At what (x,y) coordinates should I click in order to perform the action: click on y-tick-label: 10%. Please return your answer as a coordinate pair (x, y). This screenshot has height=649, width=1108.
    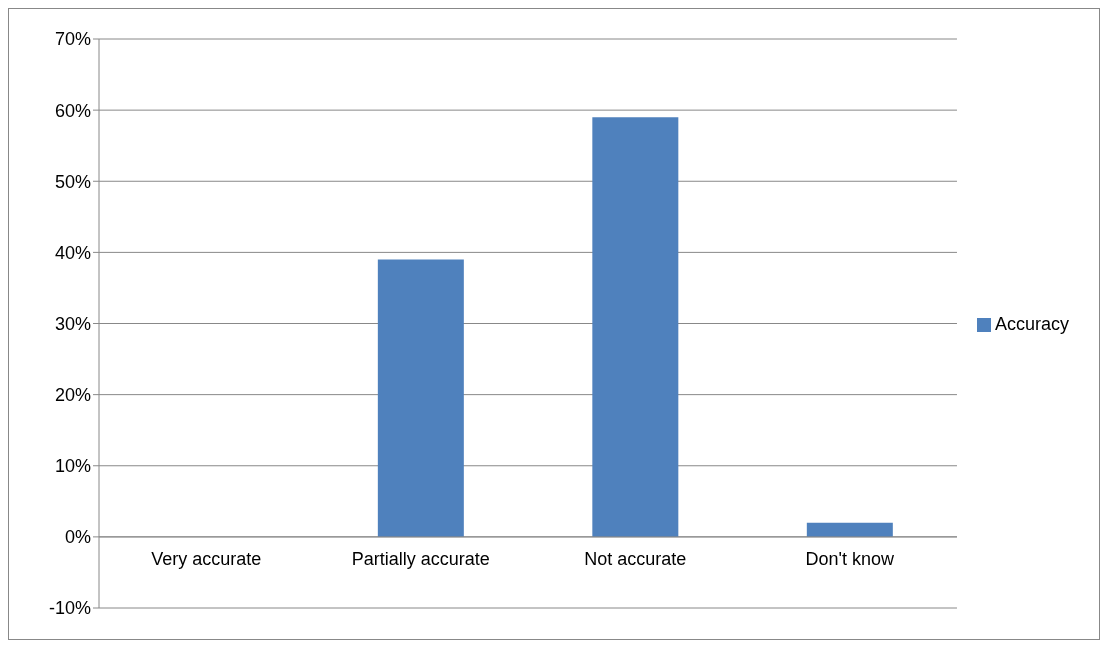
    Looking at the image, I should click on (72, 466).